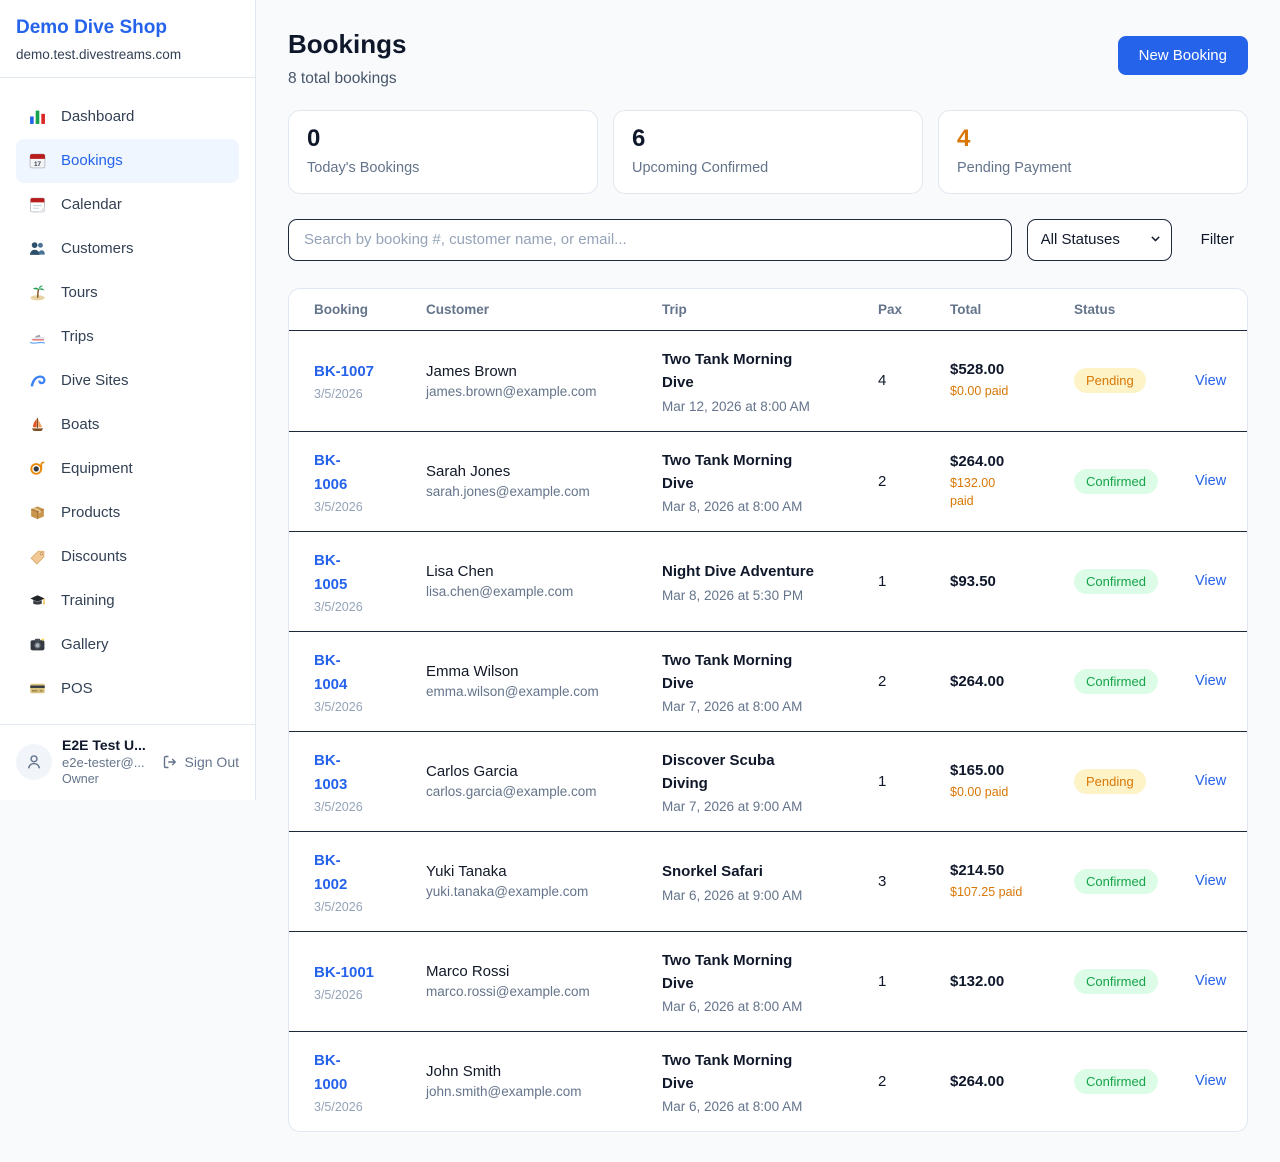 This screenshot has height=1162, width=1280. Describe the element at coordinates (639, 138) in the screenshot. I see `stat-value: 6` at that location.